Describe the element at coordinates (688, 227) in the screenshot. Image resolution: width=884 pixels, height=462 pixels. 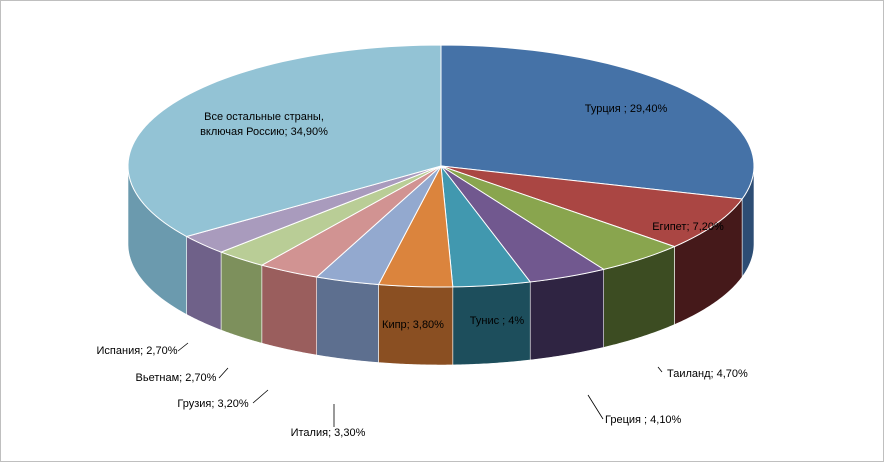
I see `data-label-1: Египет; 7,20%` at that location.